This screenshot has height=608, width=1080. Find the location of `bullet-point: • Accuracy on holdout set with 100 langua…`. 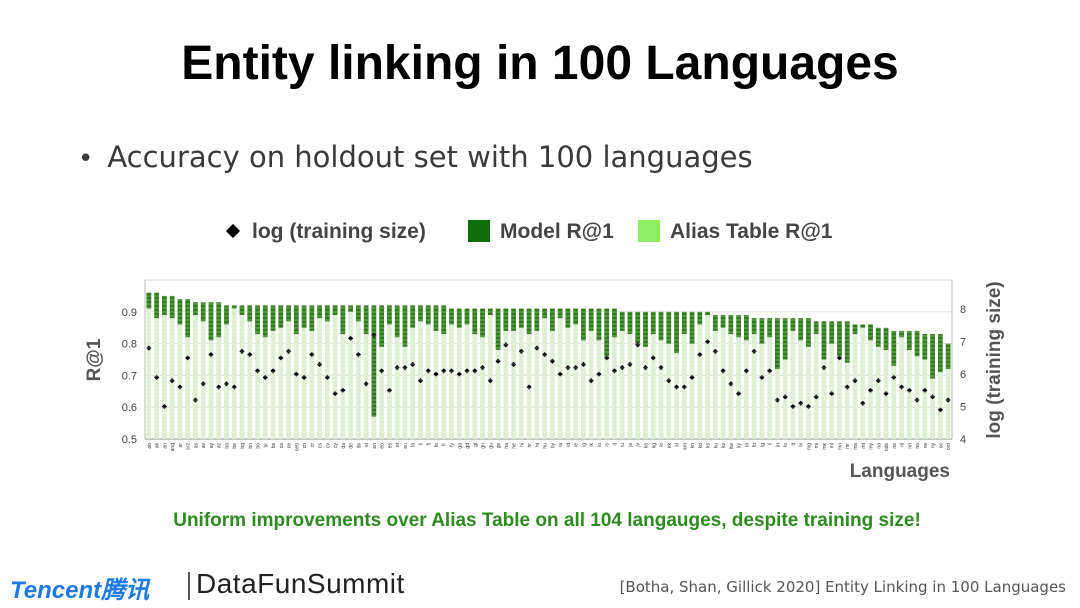

bullet-point: • Accuracy on holdout set with 100 langua… is located at coordinates (415, 157).